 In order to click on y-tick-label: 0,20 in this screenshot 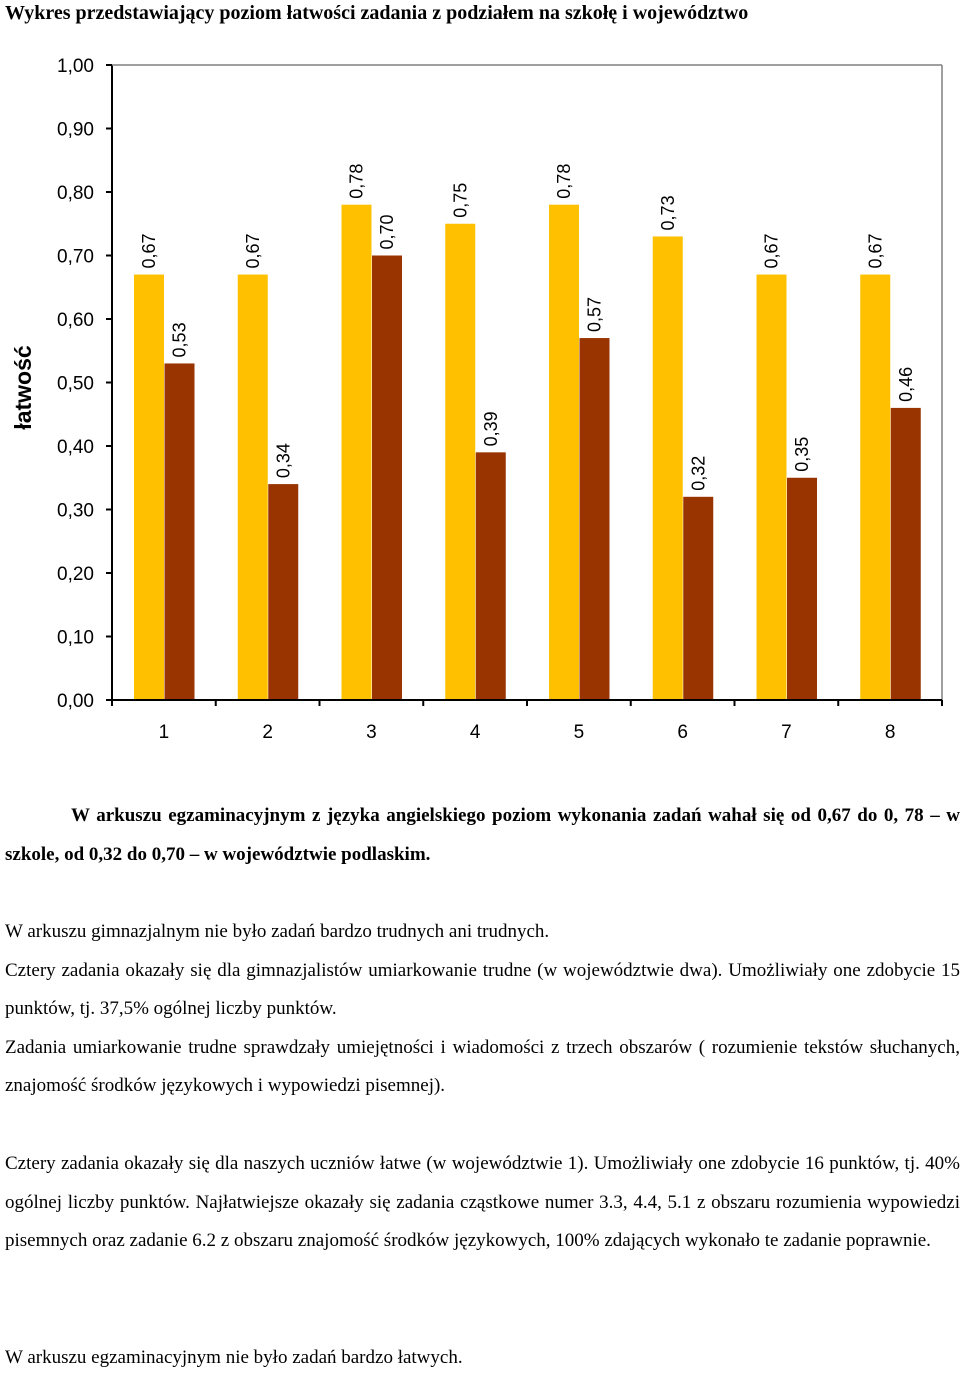, I will do `click(75, 574)`.